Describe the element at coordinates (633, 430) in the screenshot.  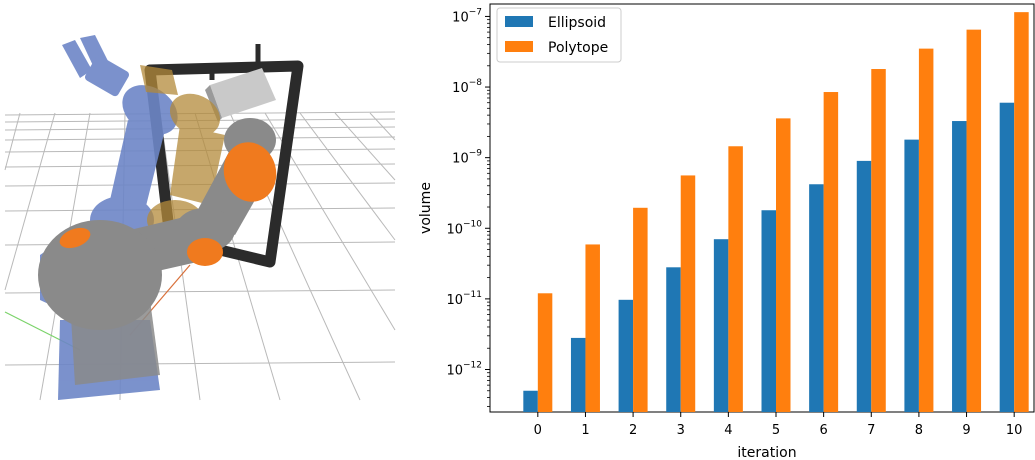
I see `x-tick-label: 2` at that location.